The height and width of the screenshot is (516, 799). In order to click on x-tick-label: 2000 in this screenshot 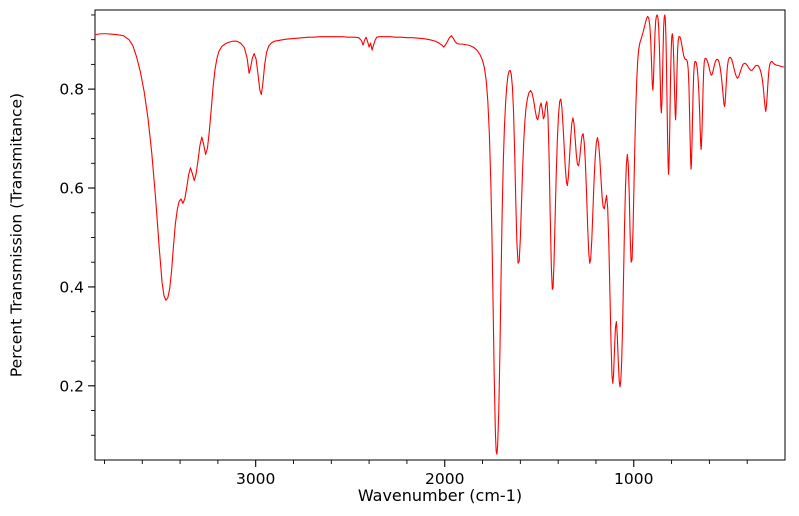, I will do `click(444, 479)`.